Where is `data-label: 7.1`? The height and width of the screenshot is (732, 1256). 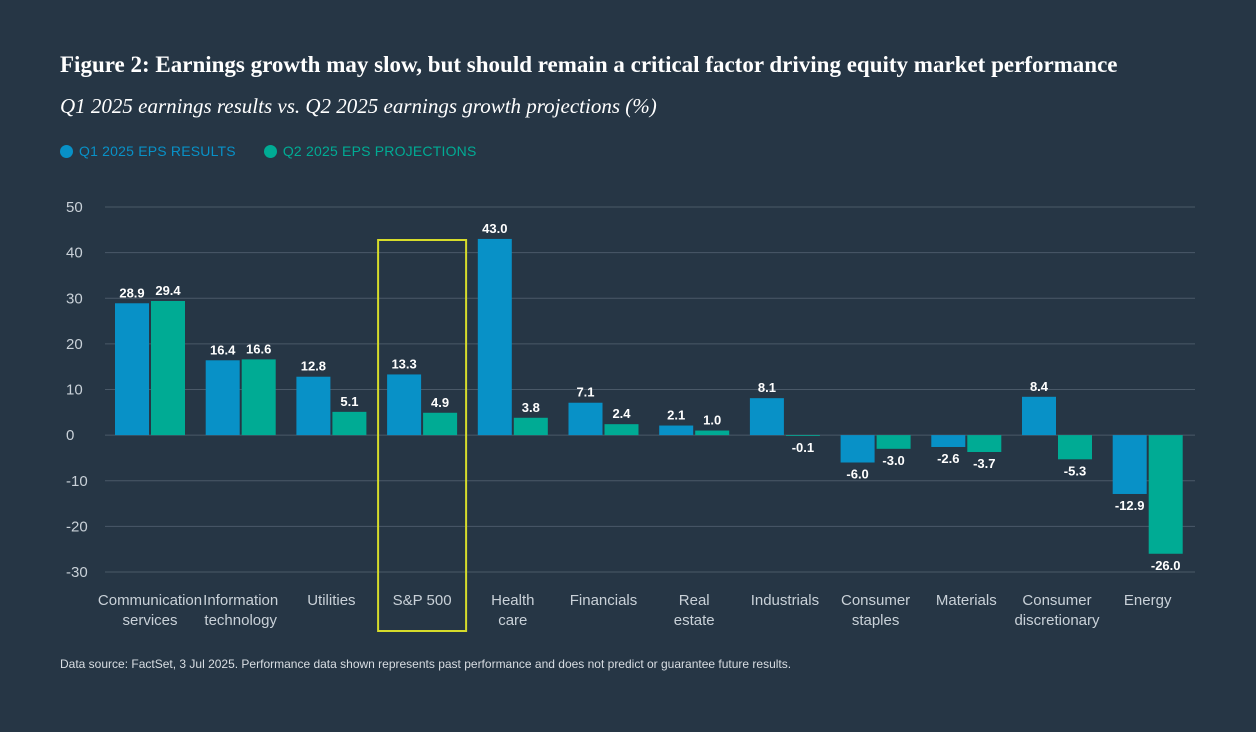
data-label: 7.1 is located at coordinates (585, 392).